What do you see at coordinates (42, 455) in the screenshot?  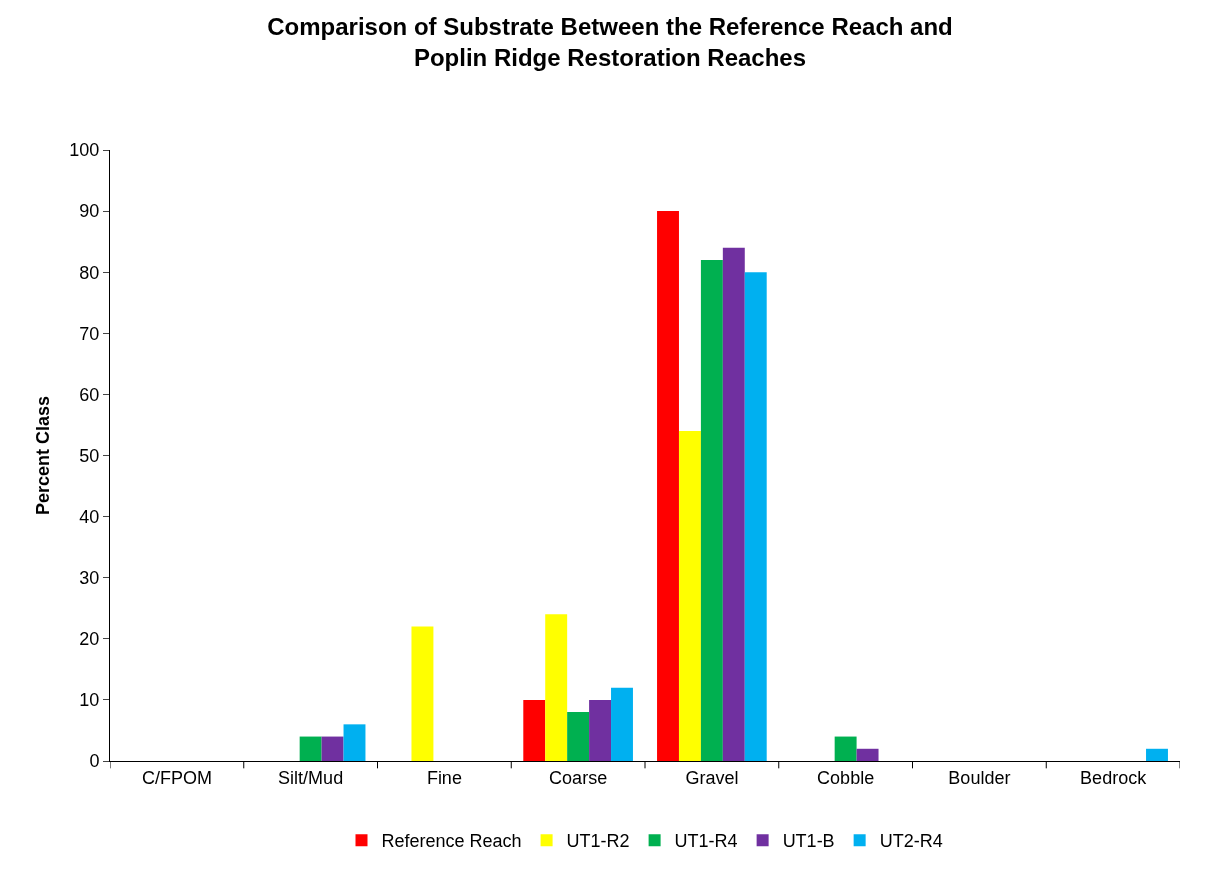 I see `y-axis-title: Percent Class` at bounding box center [42, 455].